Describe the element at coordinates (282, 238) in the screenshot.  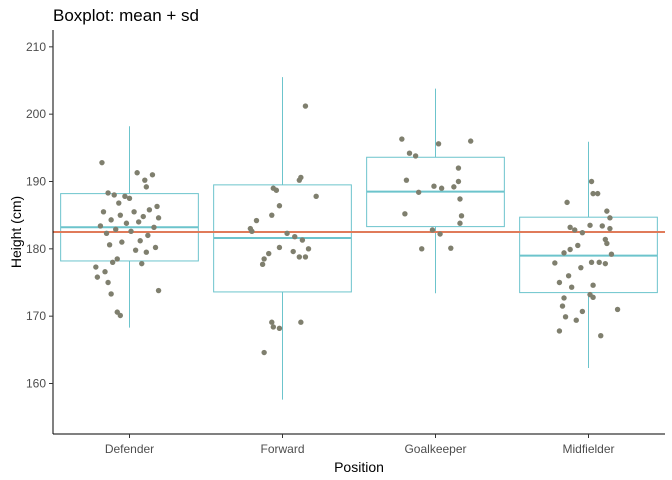
I see `box-forward` at that location.